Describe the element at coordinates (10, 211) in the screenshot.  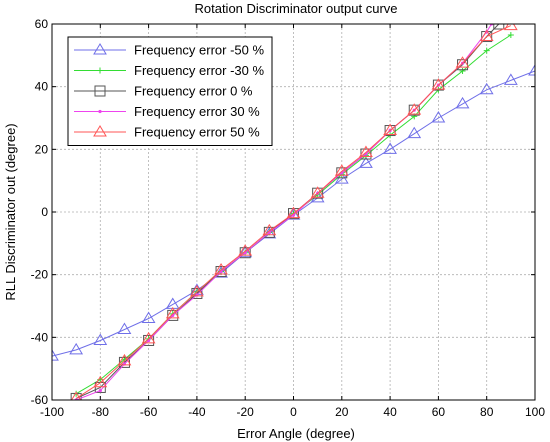
I see `y-axis-label: RLL Discriminator out (degree)` at that location.